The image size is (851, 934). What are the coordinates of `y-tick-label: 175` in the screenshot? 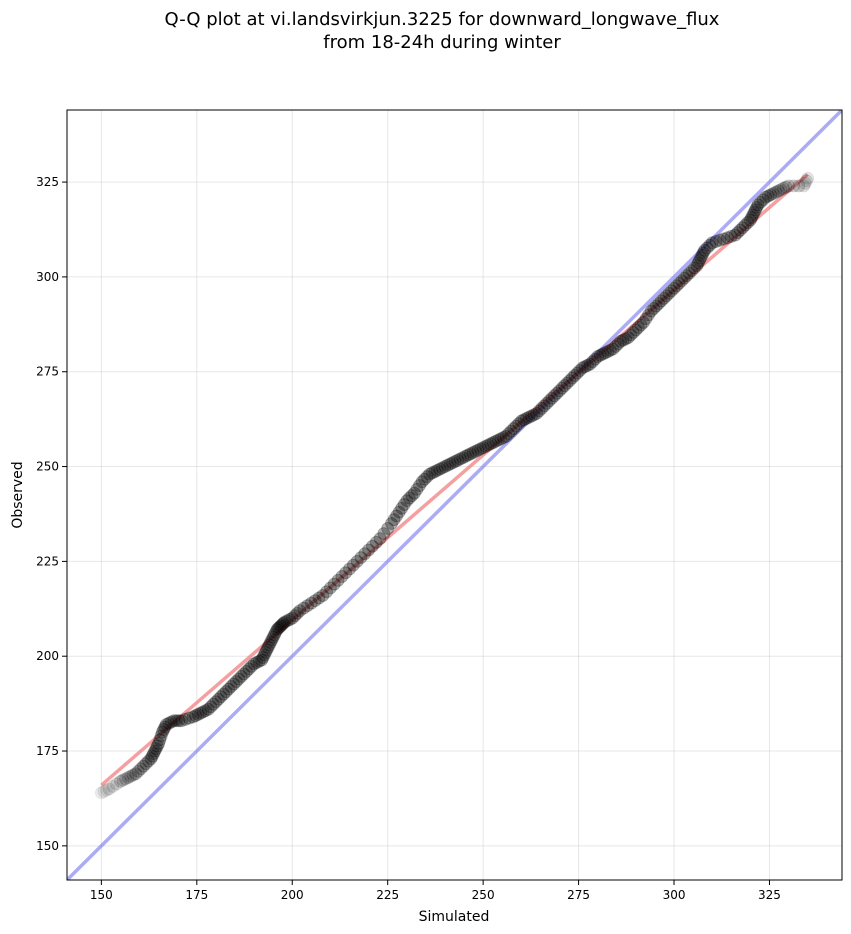 It's located at (47, 751).